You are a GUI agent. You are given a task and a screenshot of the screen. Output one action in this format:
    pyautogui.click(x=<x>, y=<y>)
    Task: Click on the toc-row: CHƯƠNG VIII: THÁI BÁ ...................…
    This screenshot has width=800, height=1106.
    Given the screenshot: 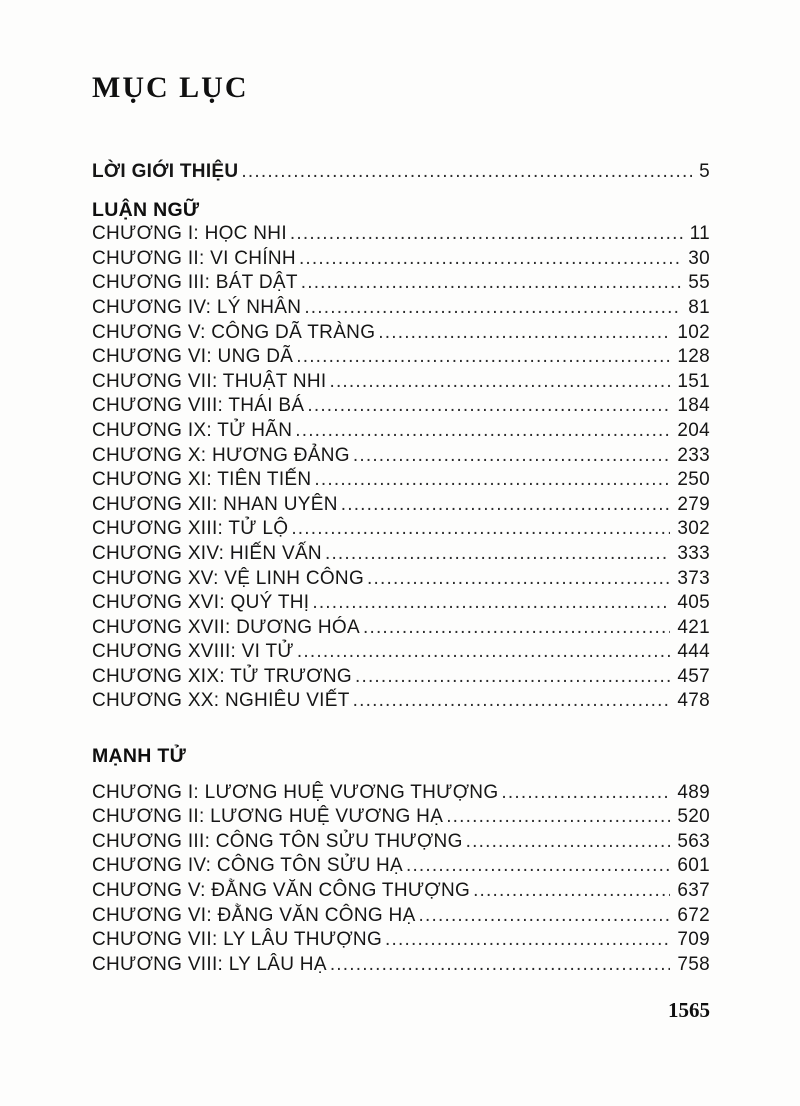 What is the action you would take?
    pyautogui.click(x=401, y=406)
    